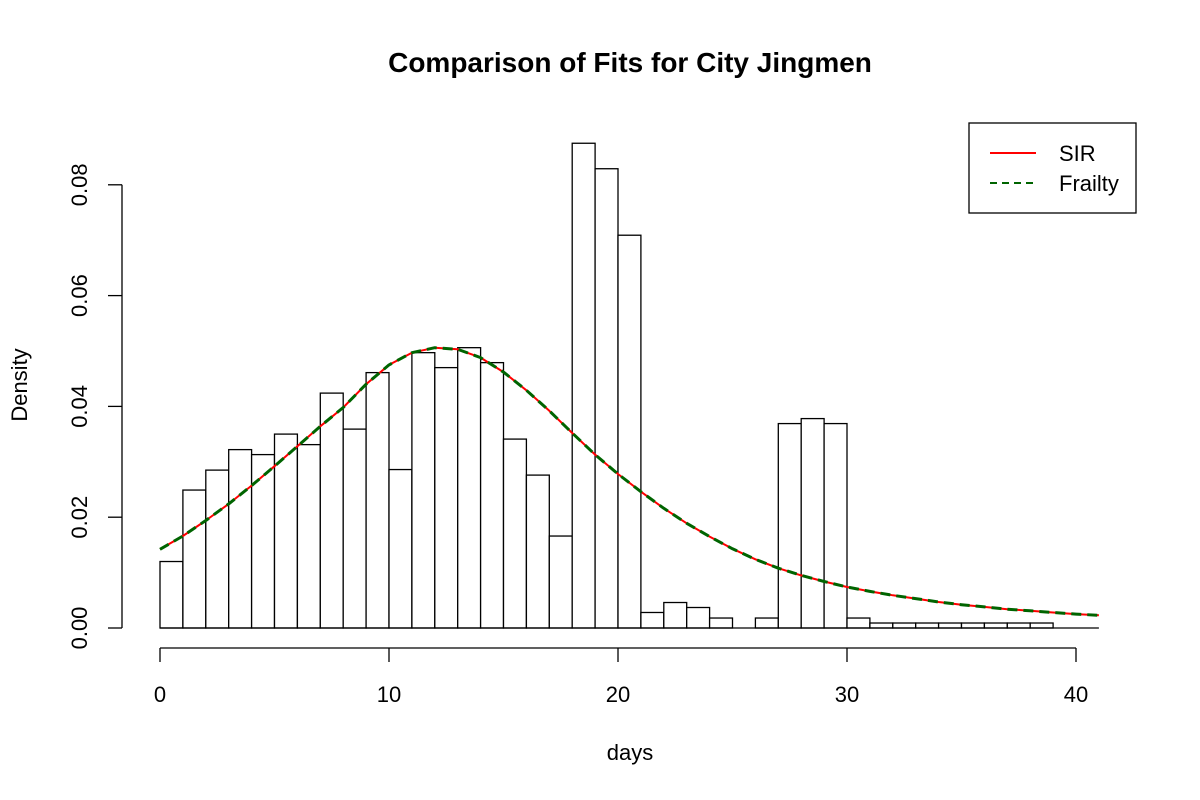  I want to click on legend: SIR Frailty, so click(1052, 168).